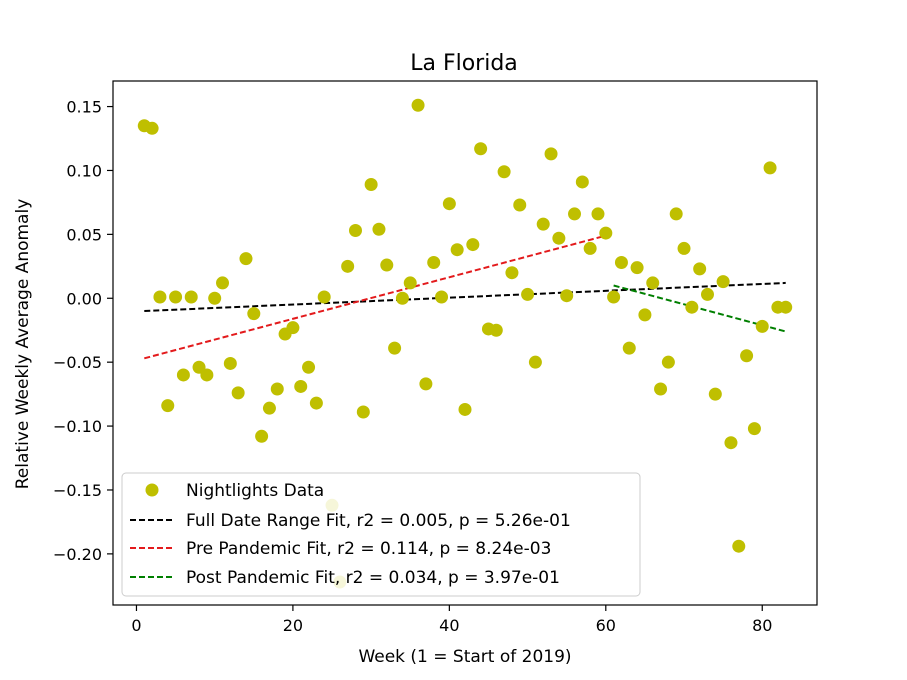 Image resolution: width=907 pixels, height=680 pixels. I want to click on legend-label-nightlights: Nightlights Data, so click(255, 491).